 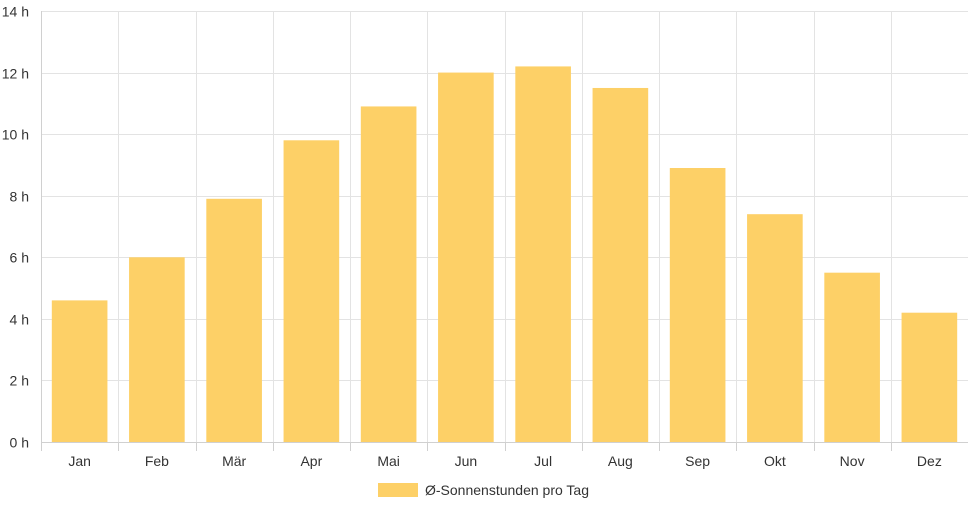 I want to click on x-tick-label: Feb, so click(x=157, y=461).